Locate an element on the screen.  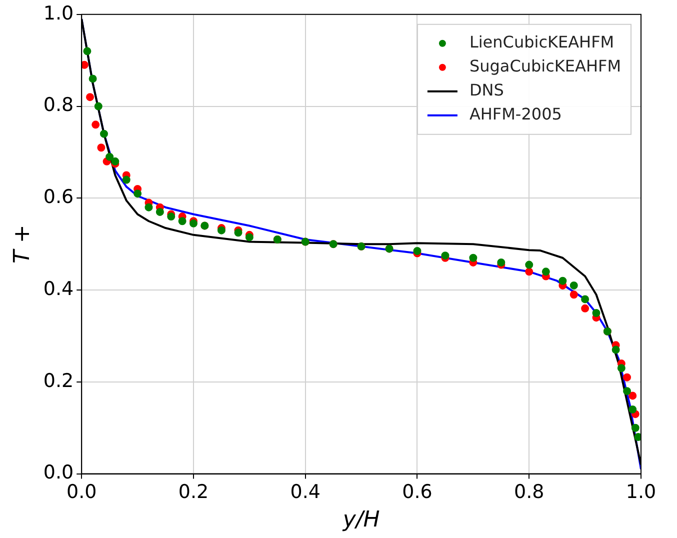
legend-label: SugaCubicKEAHFM is located at coordinates (545, 66).